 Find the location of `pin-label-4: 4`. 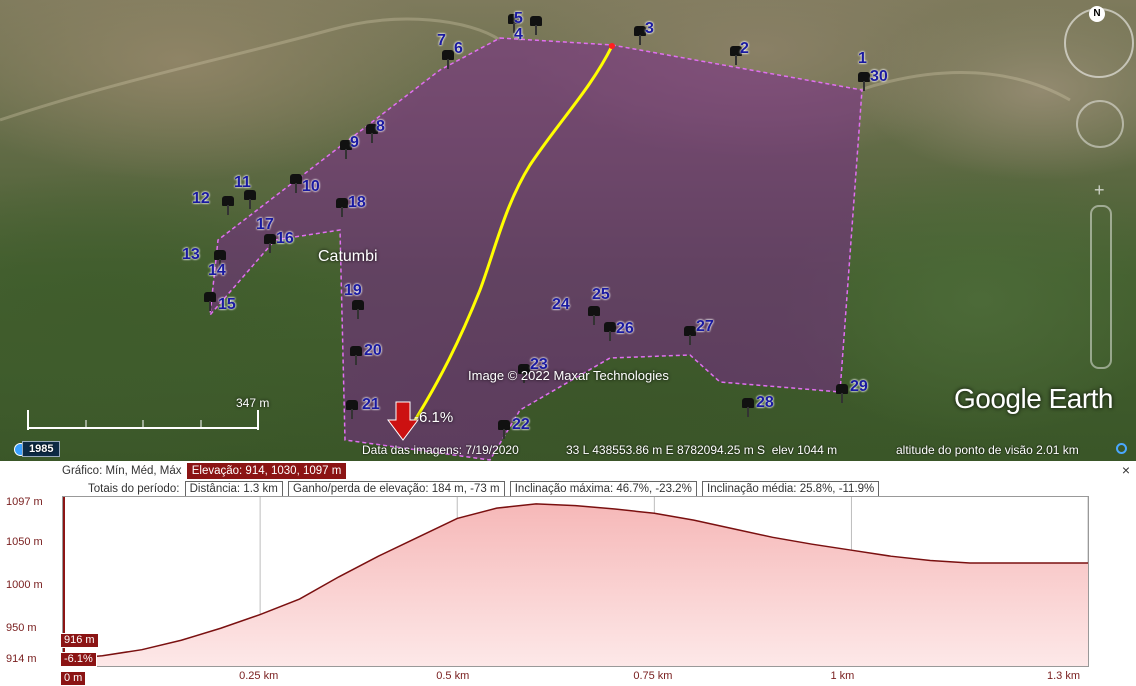

pin-label-4: 4 is located at coordinates (518, 34).